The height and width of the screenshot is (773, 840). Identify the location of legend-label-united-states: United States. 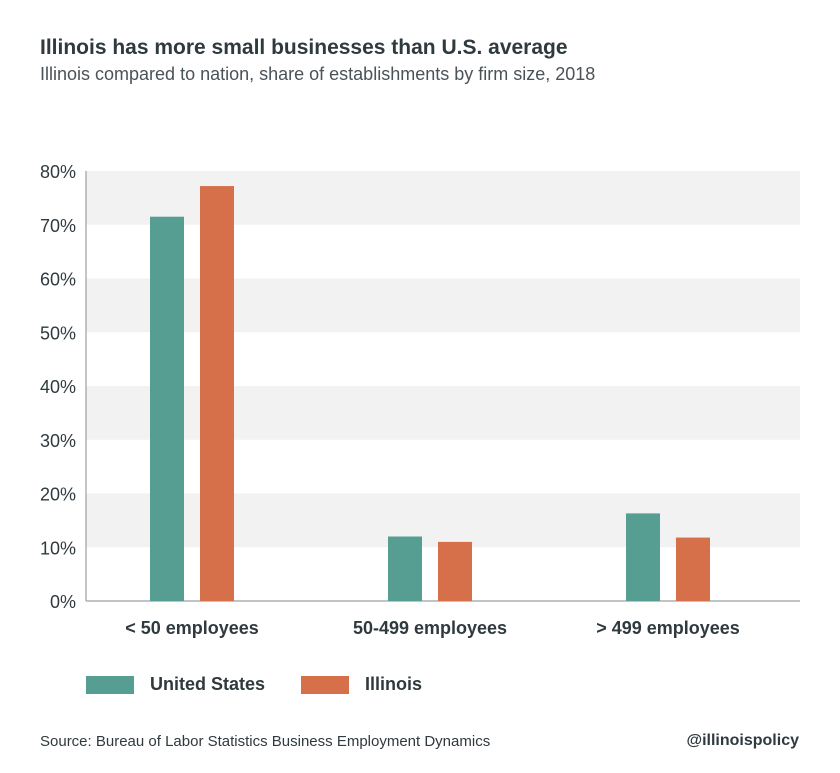
(208, 684).